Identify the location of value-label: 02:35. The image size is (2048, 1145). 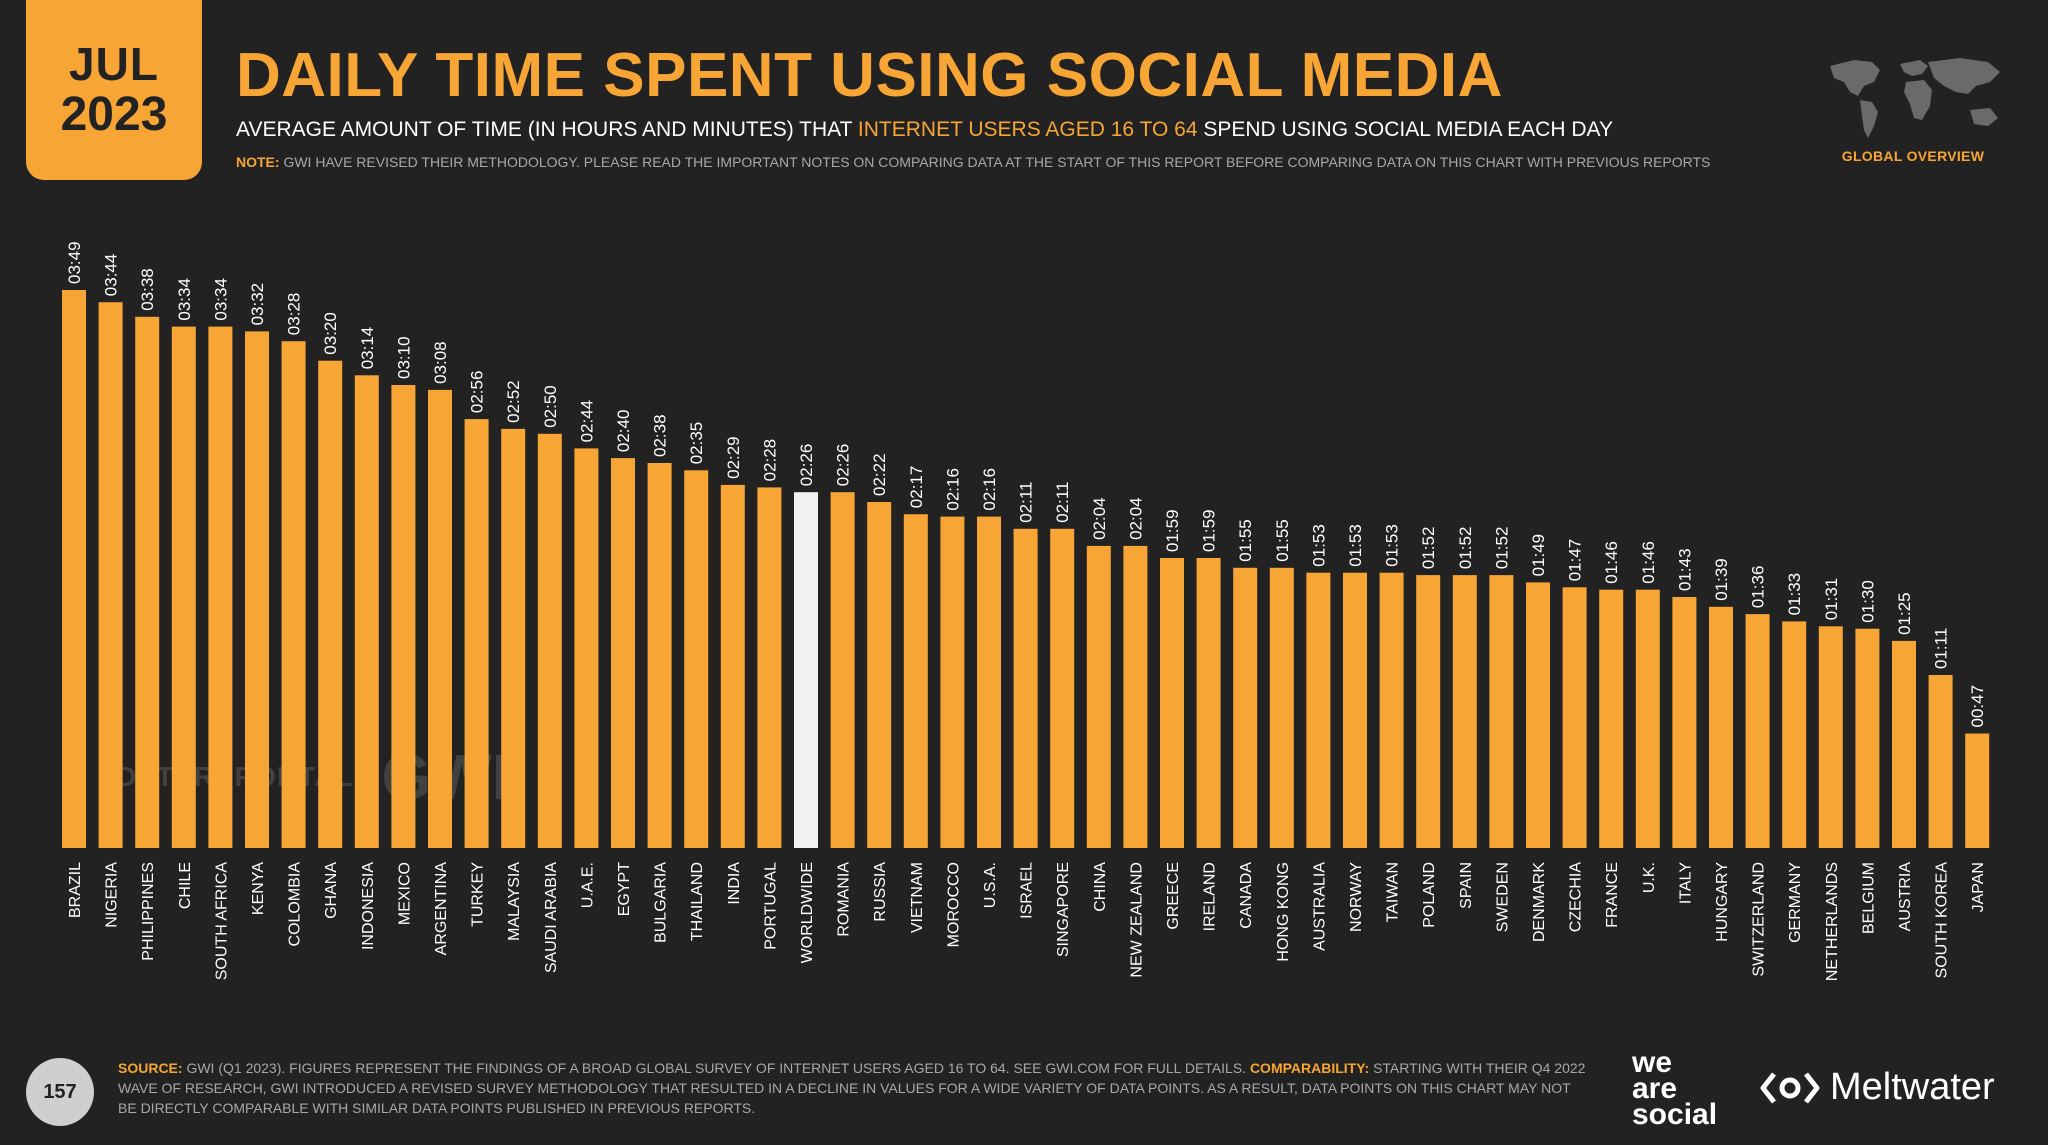
(696, 443).